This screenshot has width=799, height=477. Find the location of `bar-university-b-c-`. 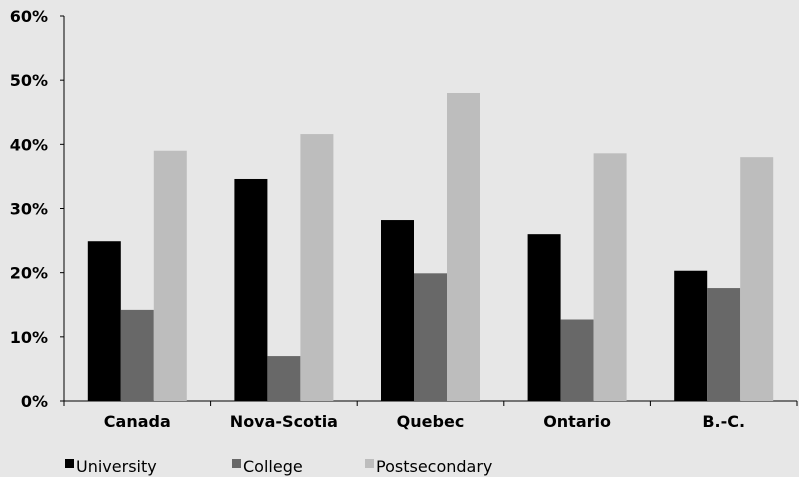

bar-university-b-c- is located at coordinates (691, 335).